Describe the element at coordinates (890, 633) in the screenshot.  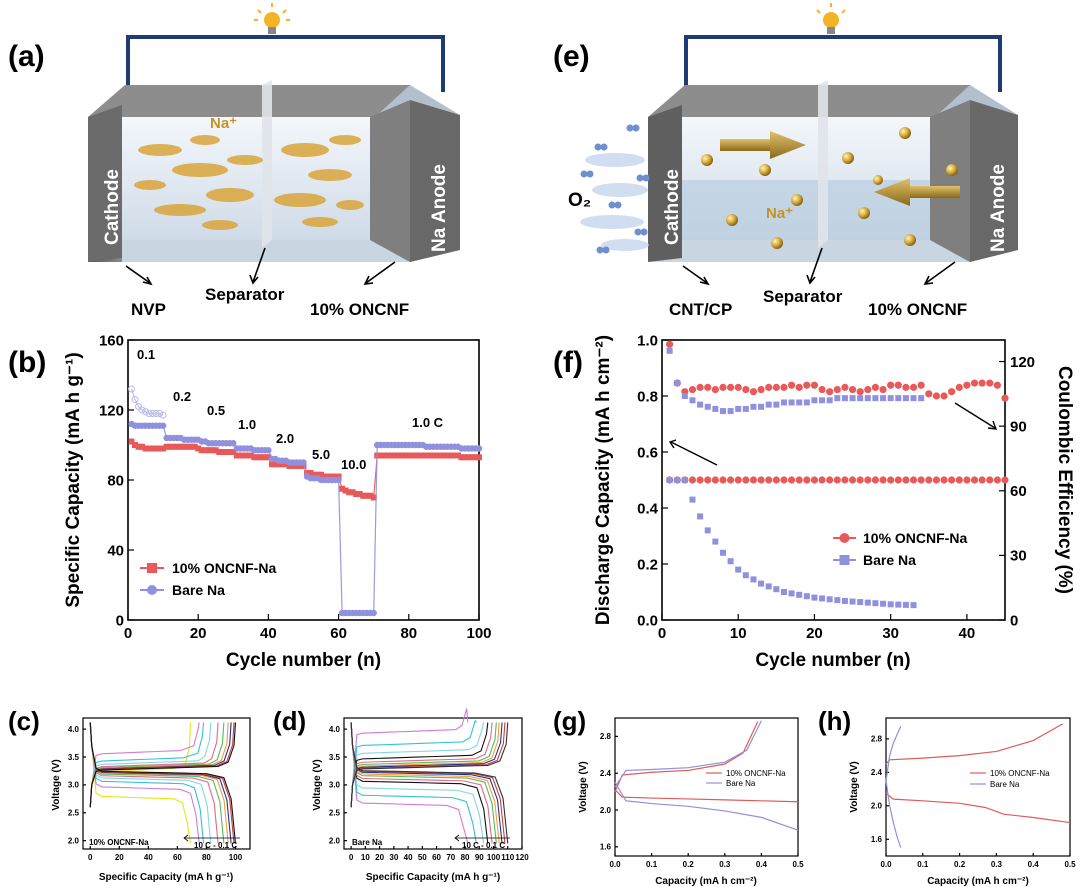
I see `x-tick-label: 30` at that location.